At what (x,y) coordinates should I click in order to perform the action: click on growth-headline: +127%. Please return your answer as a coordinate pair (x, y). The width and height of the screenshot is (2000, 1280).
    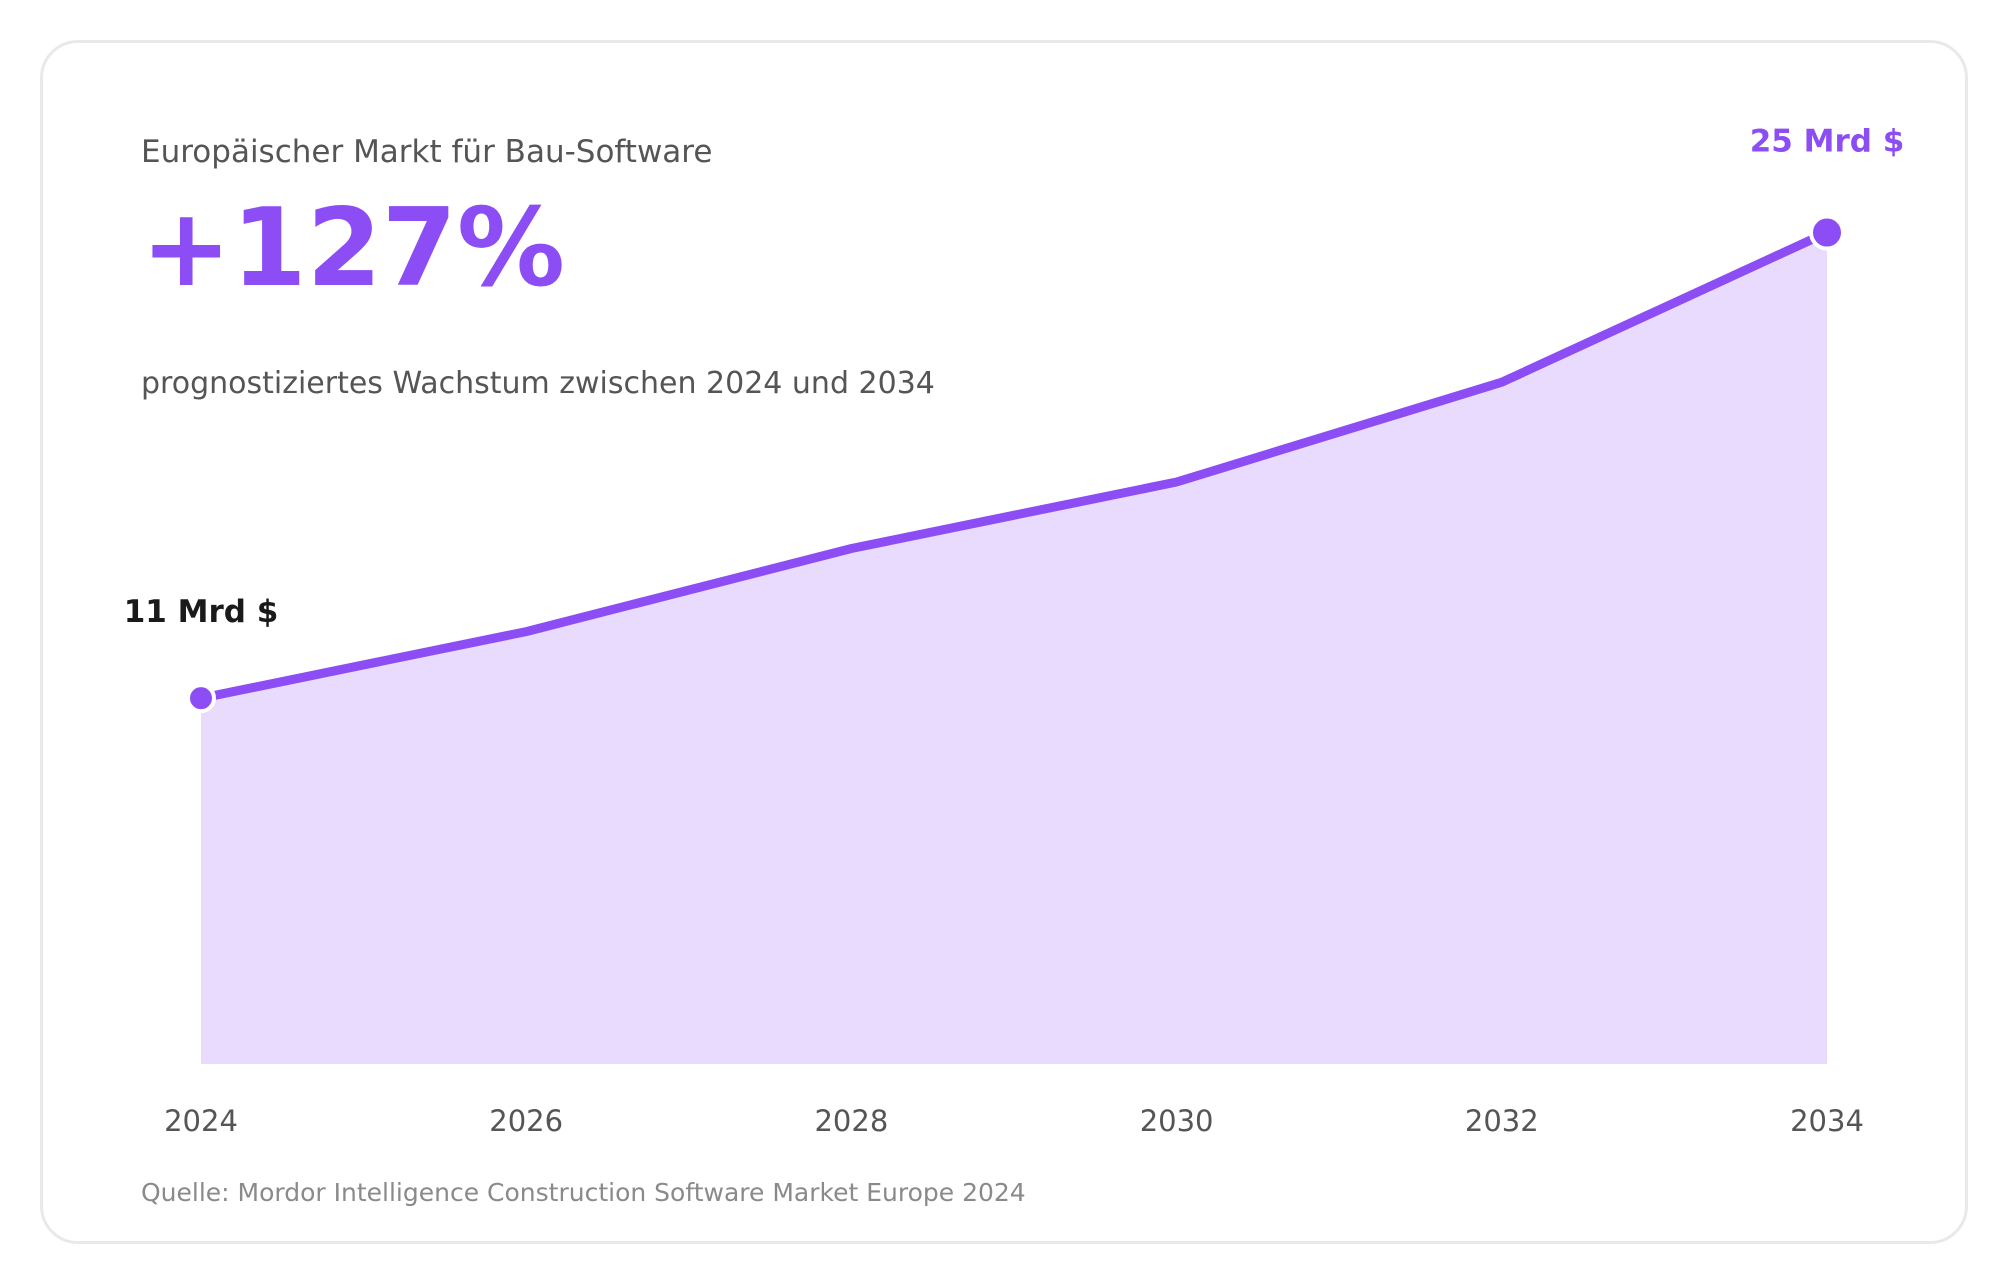
    Looking at the image, I should click on (353, 248).